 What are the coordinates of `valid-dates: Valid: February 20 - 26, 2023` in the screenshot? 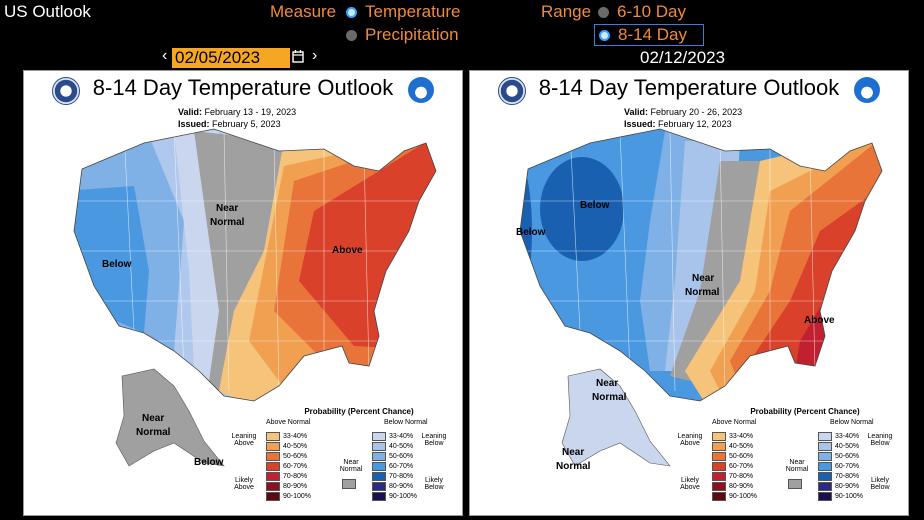 It's located at (683, 112).